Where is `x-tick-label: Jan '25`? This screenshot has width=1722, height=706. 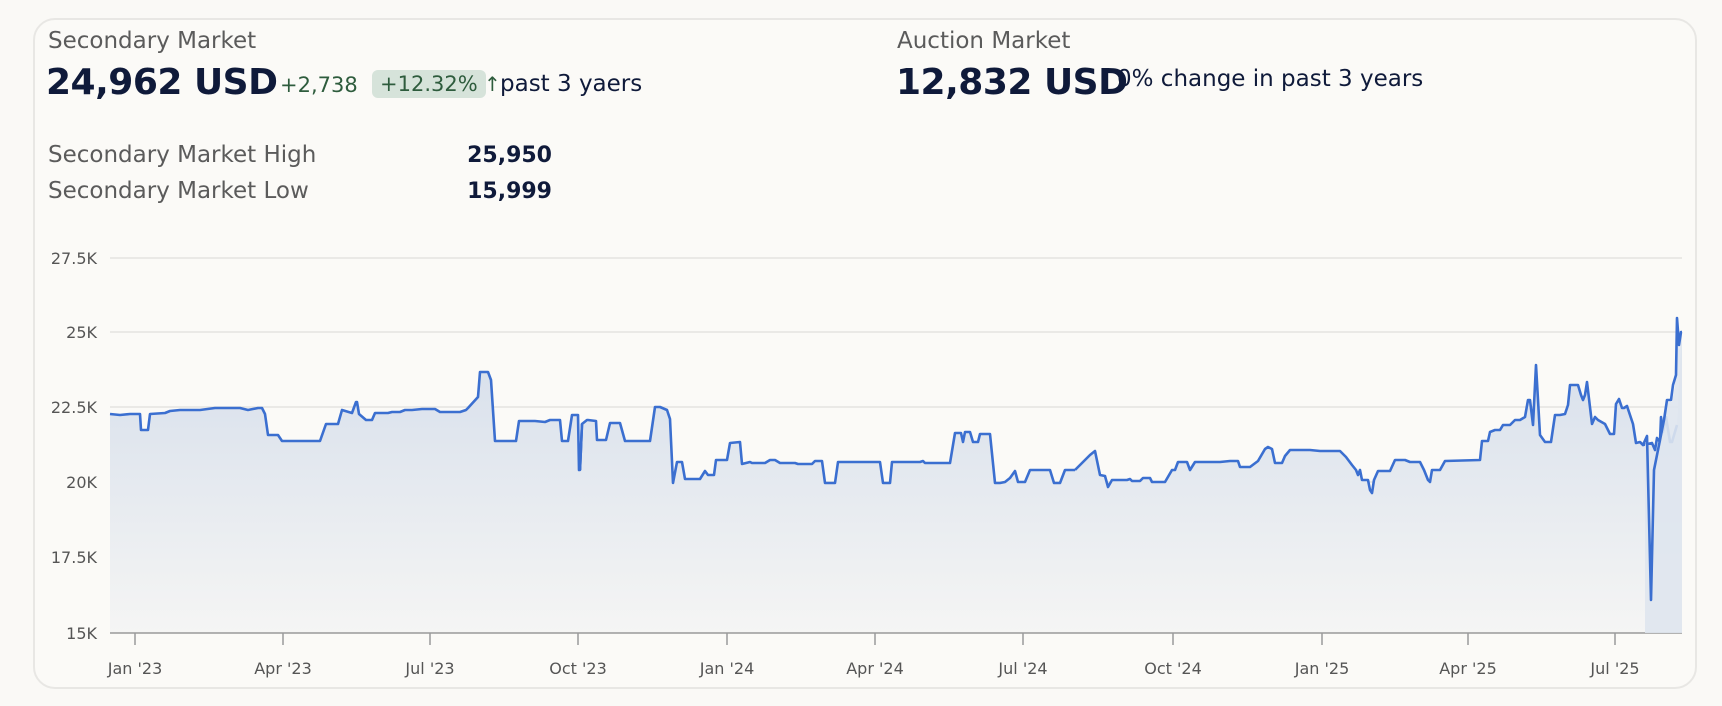
x-tick-label: Jan '25 is located at coordinates (1322, 668).